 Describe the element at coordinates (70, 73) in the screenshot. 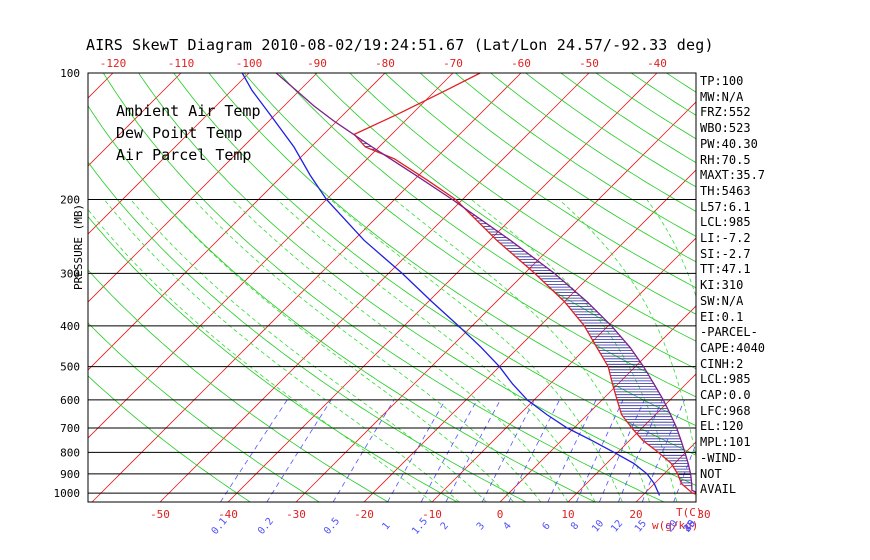

I see `pressure-tick-label: 100` at that location.